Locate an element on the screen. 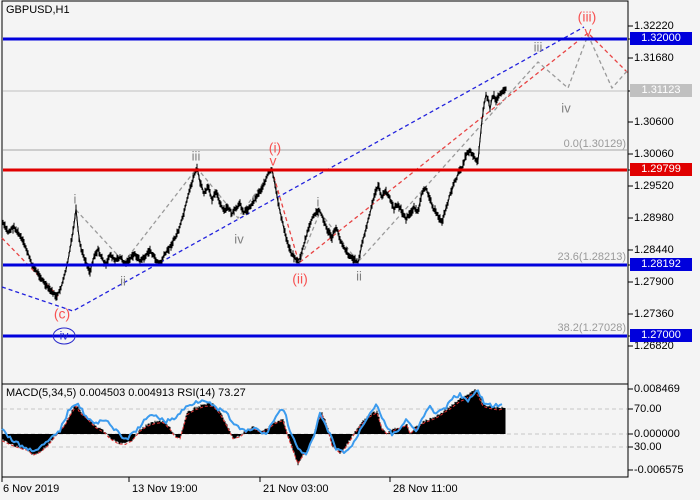 The image size is (700, 500). macd-signal-line is located at coordinates (252, 428).